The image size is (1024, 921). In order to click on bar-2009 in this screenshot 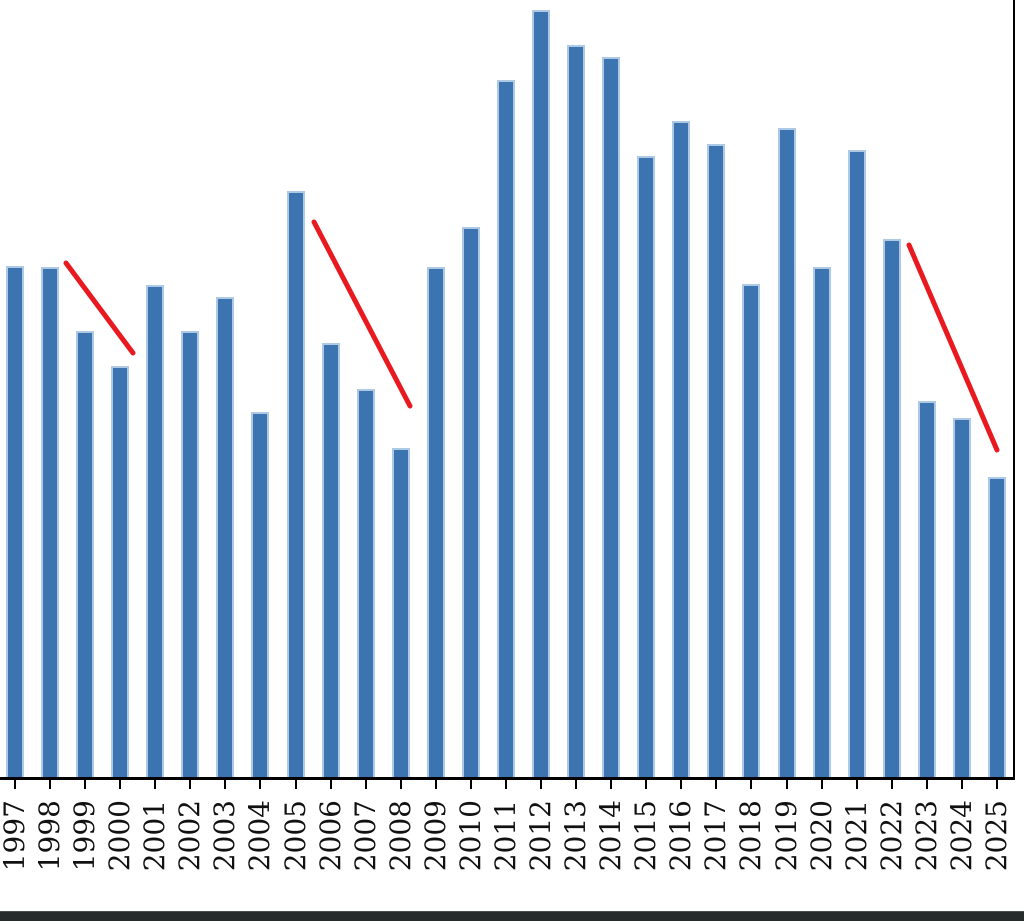, I will do `click(435, 523)`.